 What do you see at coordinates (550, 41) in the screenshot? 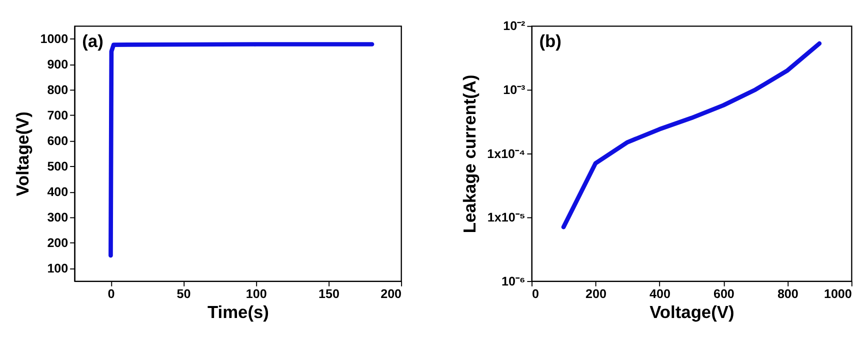
I see `annotation: (b)` at bounding box center [550, 41].